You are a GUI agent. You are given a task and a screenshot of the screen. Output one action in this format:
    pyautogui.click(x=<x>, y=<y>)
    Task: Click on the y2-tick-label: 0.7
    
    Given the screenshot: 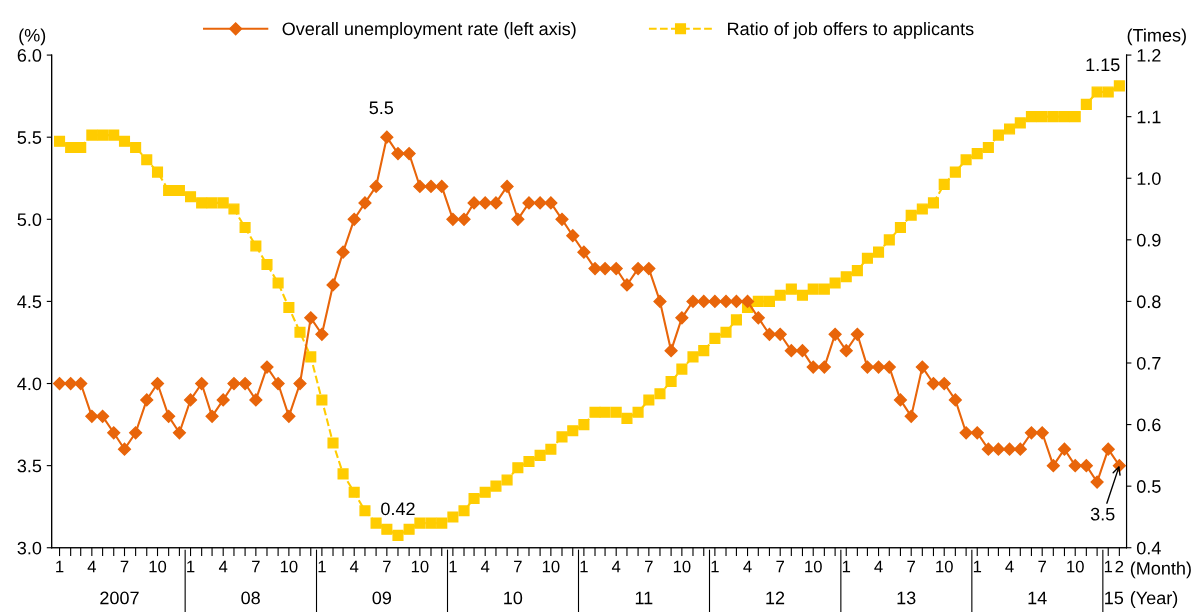 What is the action you would take?
    pyautogui.click(x=1148, y=363)
    